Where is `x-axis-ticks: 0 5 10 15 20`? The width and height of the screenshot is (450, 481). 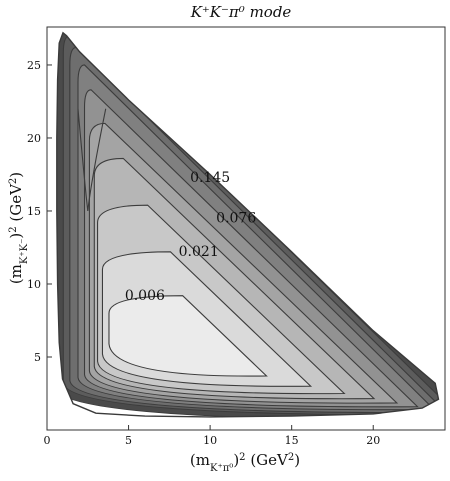
x-axis-ticks: 0 5 10 15 20 is located at coordinates (212, 436).